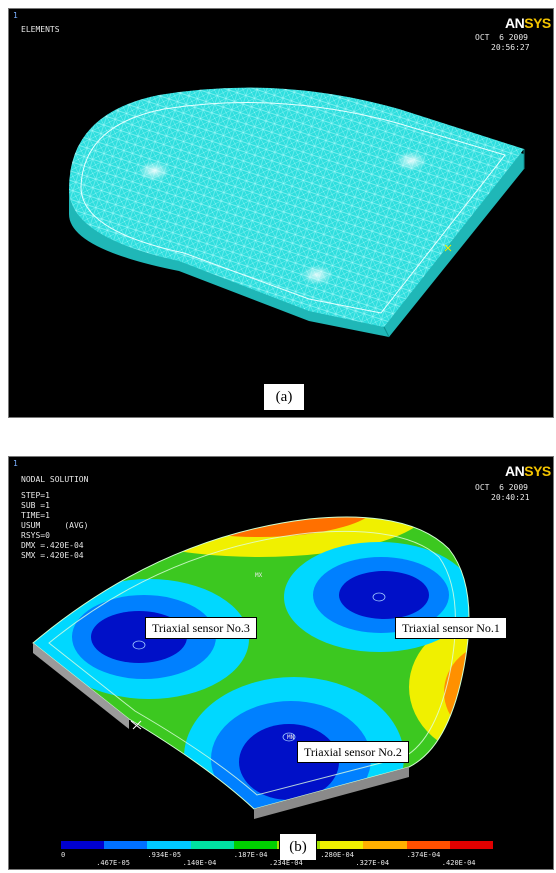 This screenshot has width=556, height=873. Describe the element at coordinates (286, 863) in the screenshot. I see `legend-tick-label: .234E-04` at that location.